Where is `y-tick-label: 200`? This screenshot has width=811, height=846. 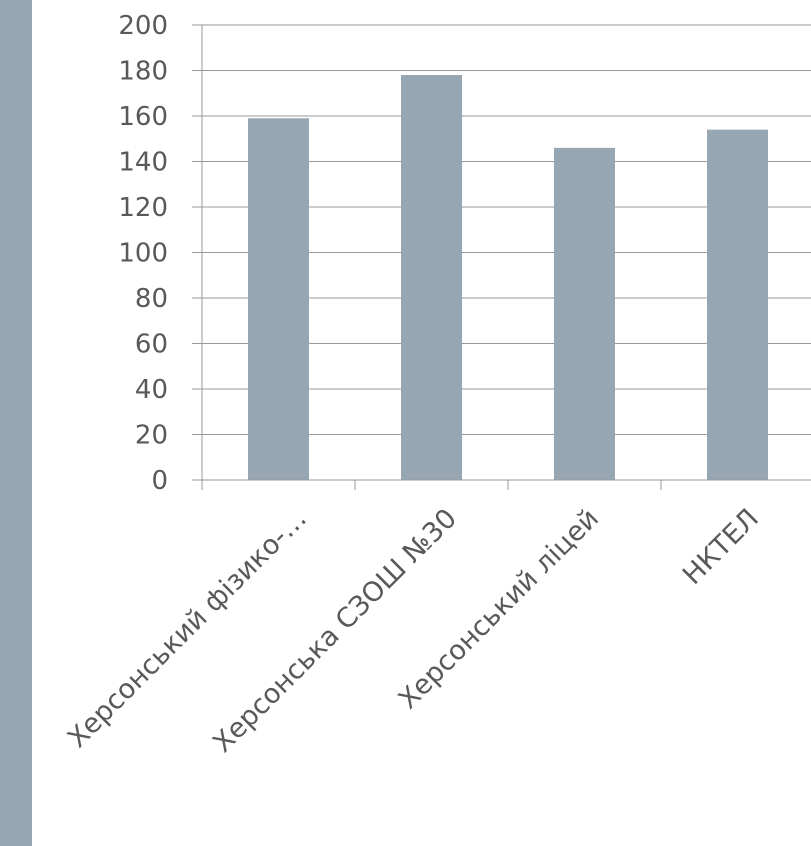
y-tick-label: 200 is located at coordinates (143, 26).